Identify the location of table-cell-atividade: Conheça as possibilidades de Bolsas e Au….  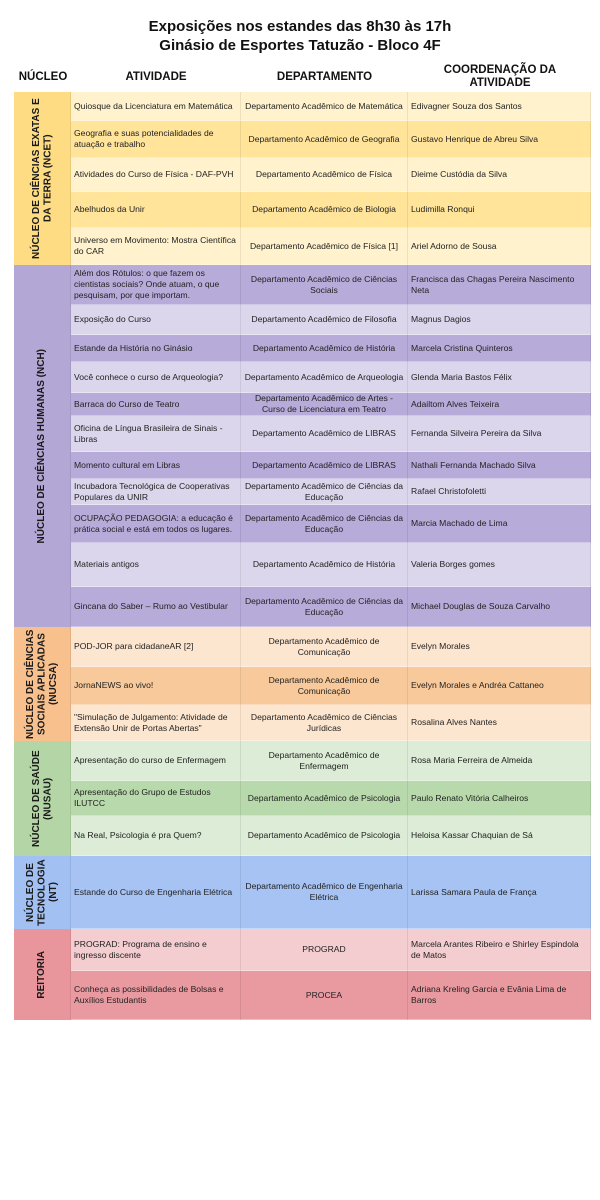
(156, 995).